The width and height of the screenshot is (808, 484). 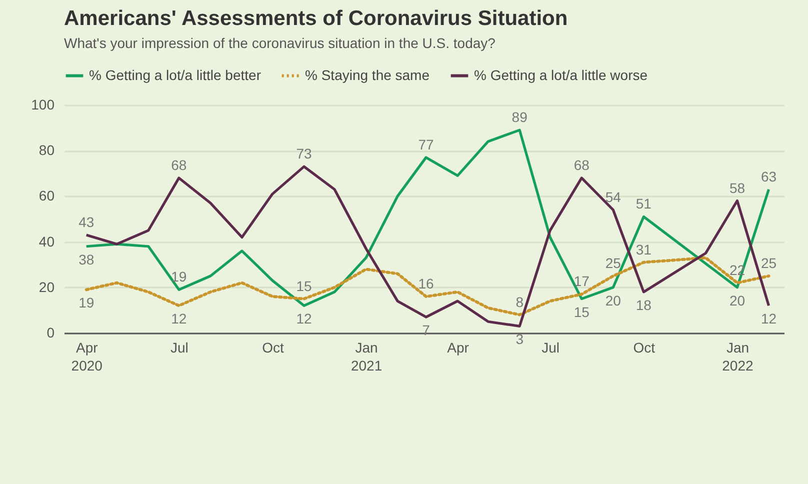 What do you see at coordinates (46, 150) in the screenshot?
I see `y-tick-label: 80` at bounding box center [46, 150].